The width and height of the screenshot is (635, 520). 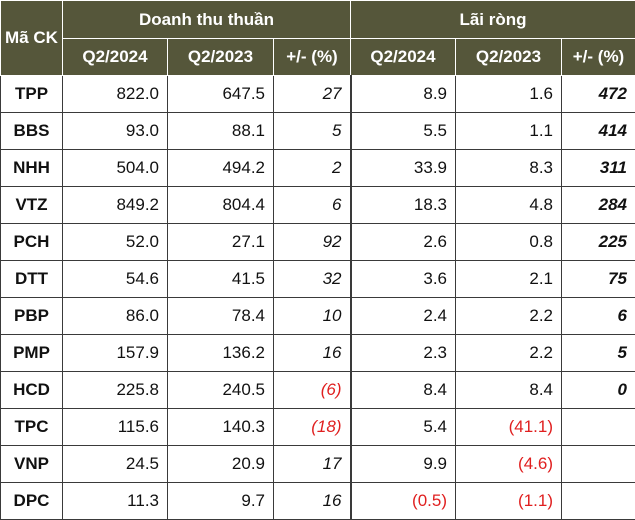 I want to click on cell-profit-q2-2024: 18.3, so click(x=403, y=205).